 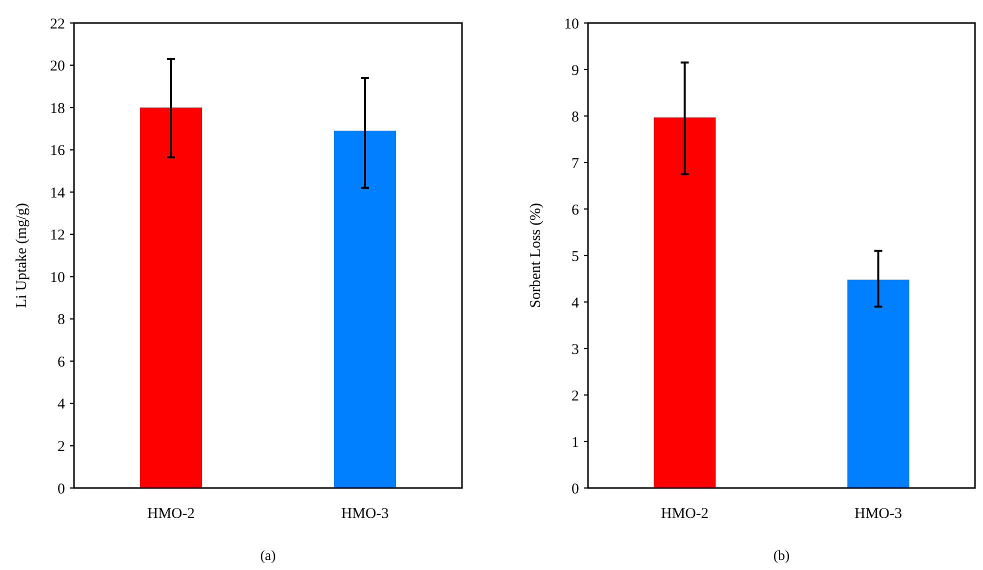 I want to click on text: (b), so click(x=781, y=556).